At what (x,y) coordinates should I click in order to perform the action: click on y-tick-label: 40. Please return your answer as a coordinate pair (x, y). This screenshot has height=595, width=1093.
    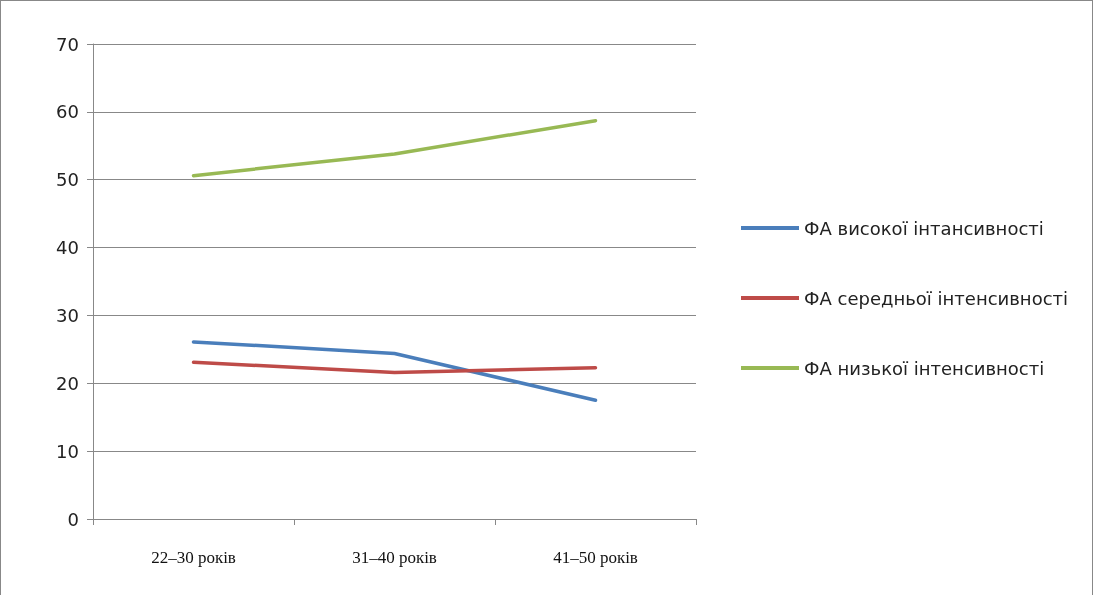
    Looking at the image, I should click on (67, 248).